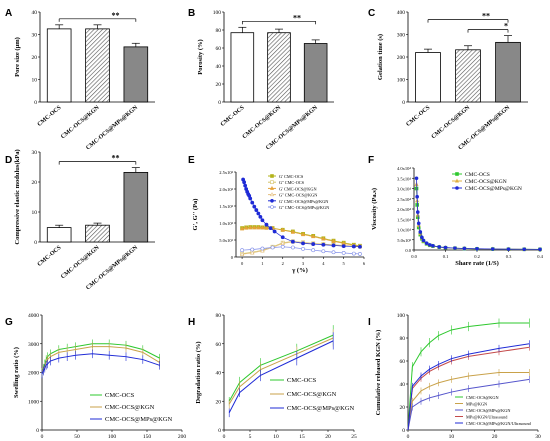 This screenshot has width=550, height=441. What do you see at coordinates (33, 316) in the screenshot?
I see `y-tick-label: 4000` at bounding box center [33, 316].